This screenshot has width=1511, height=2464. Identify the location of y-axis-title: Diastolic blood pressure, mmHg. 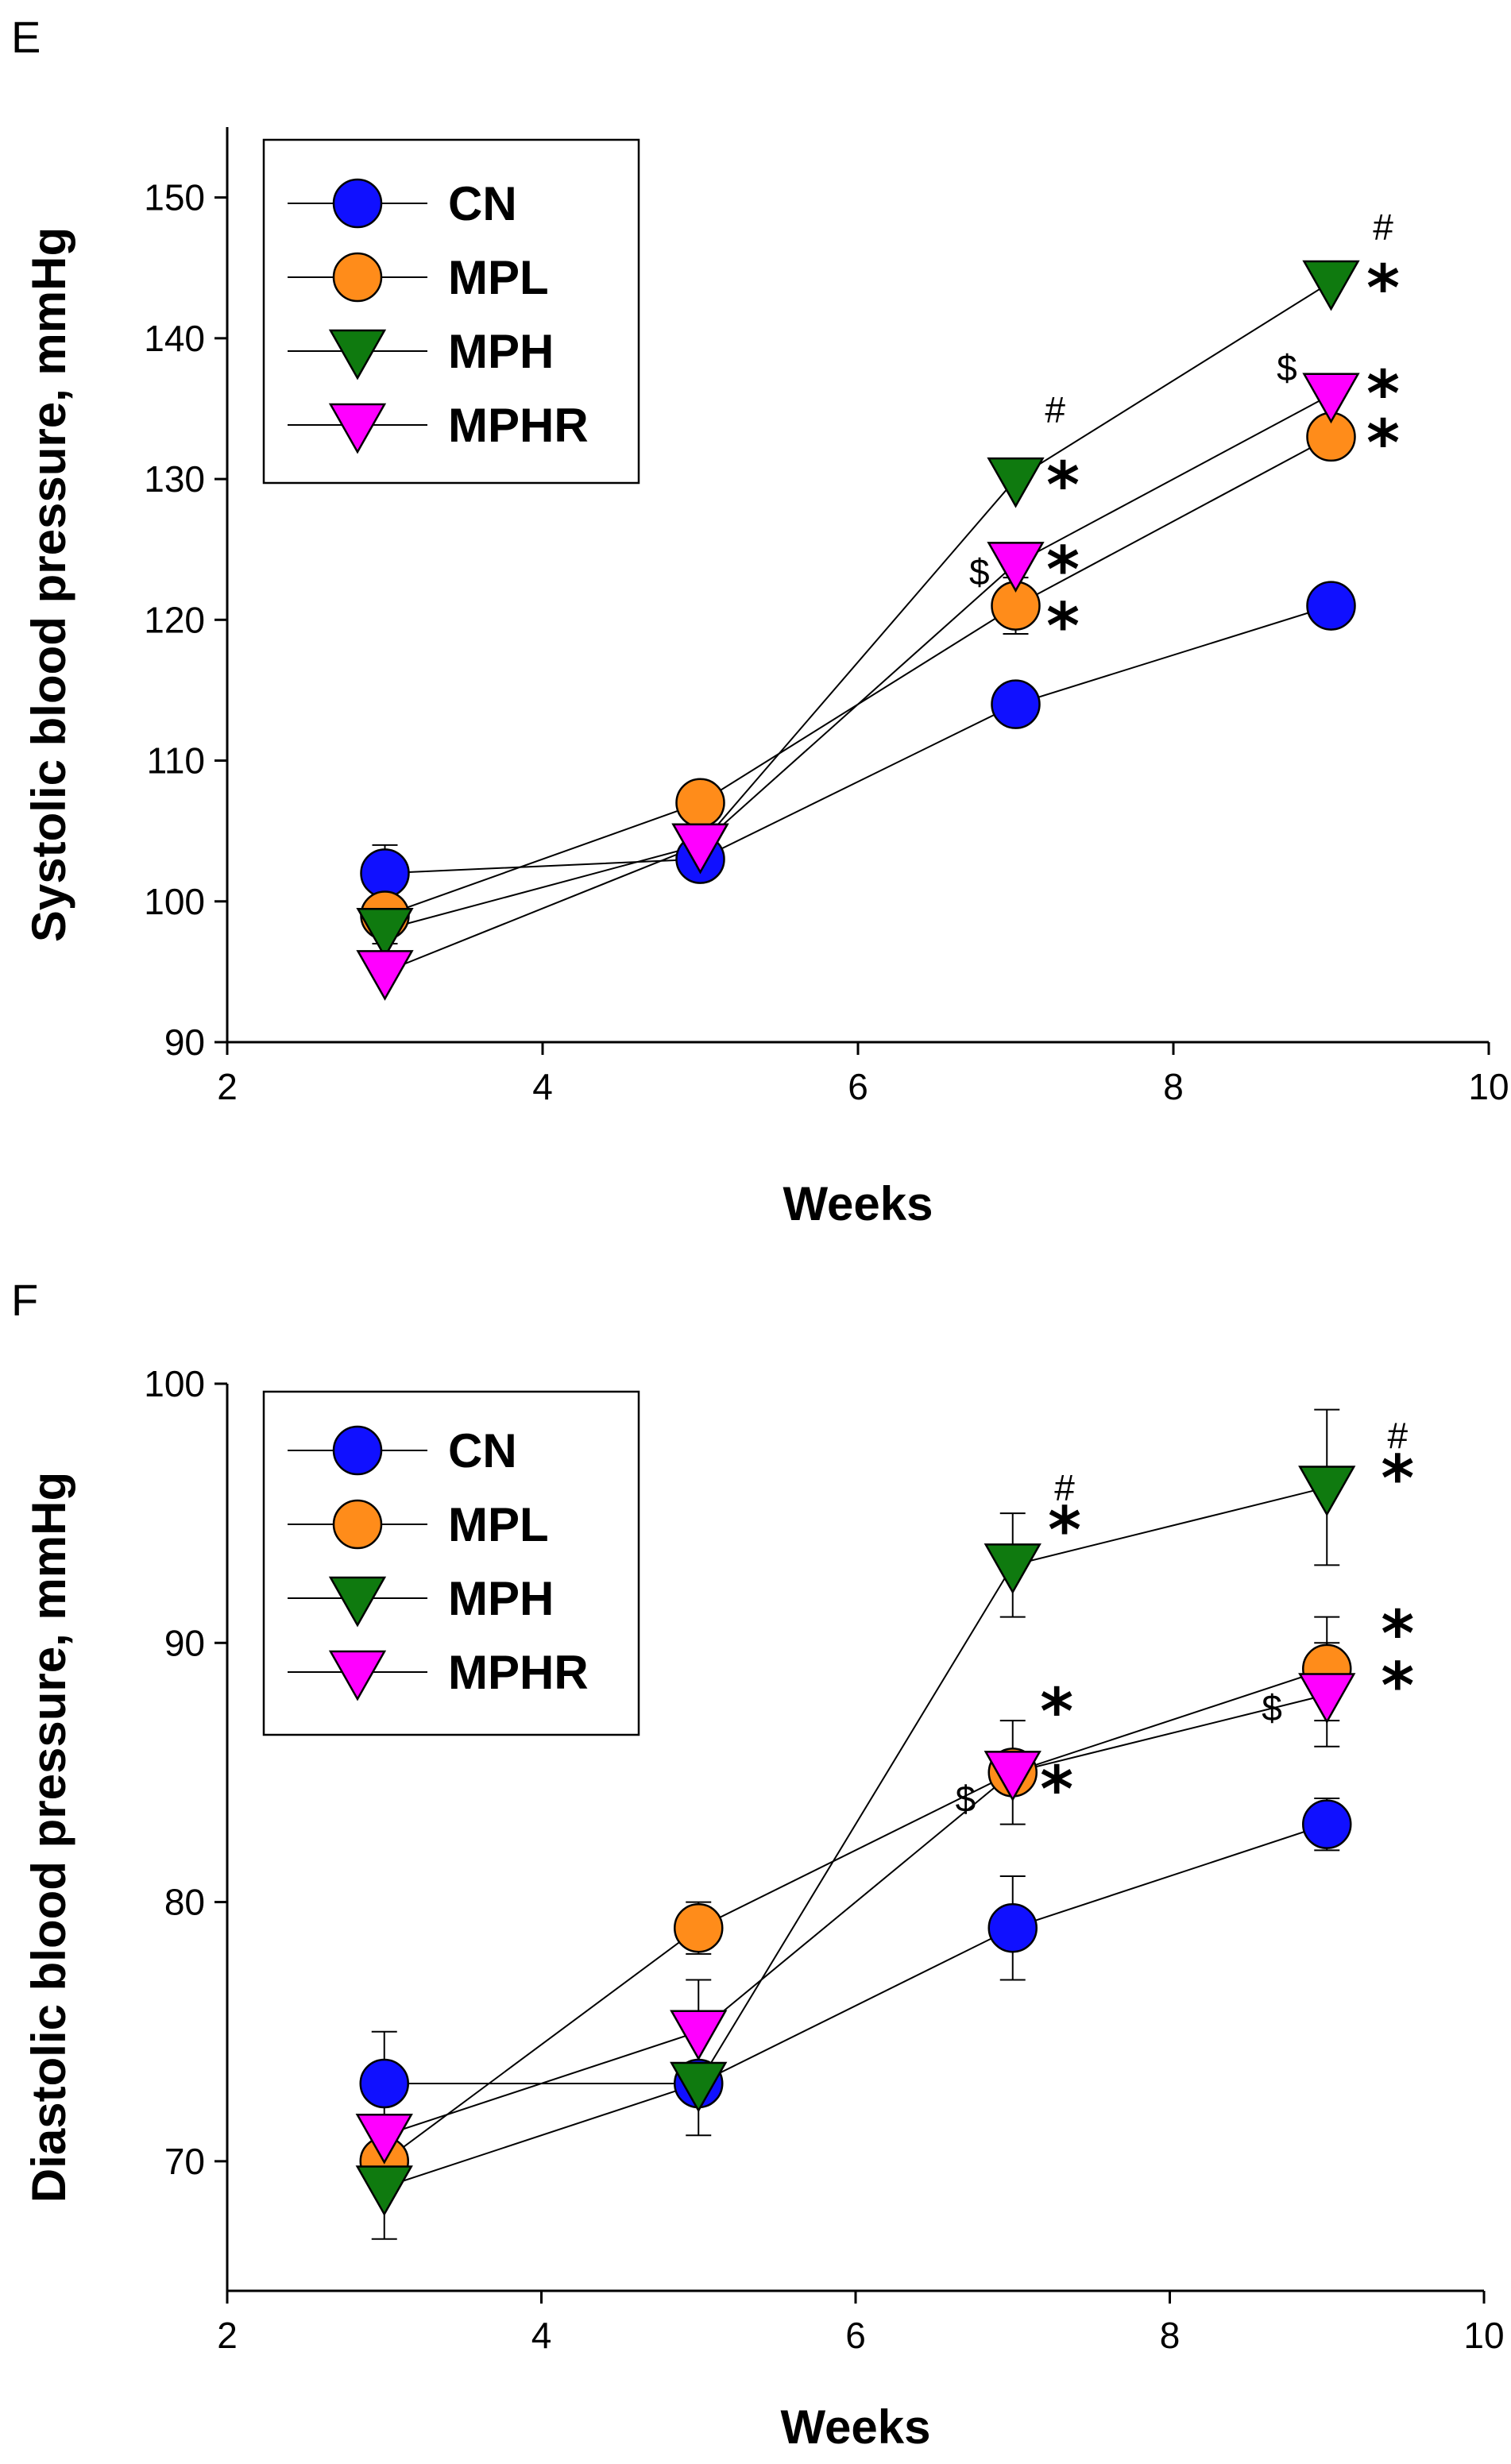
(48, 1837).